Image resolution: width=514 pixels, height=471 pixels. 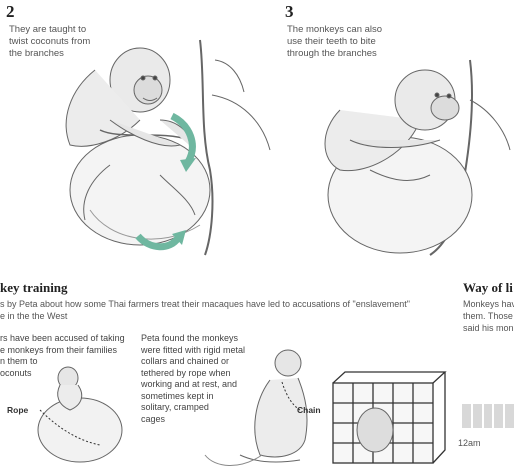 I want to click on timeline-bars, so click(x=488, y=416).